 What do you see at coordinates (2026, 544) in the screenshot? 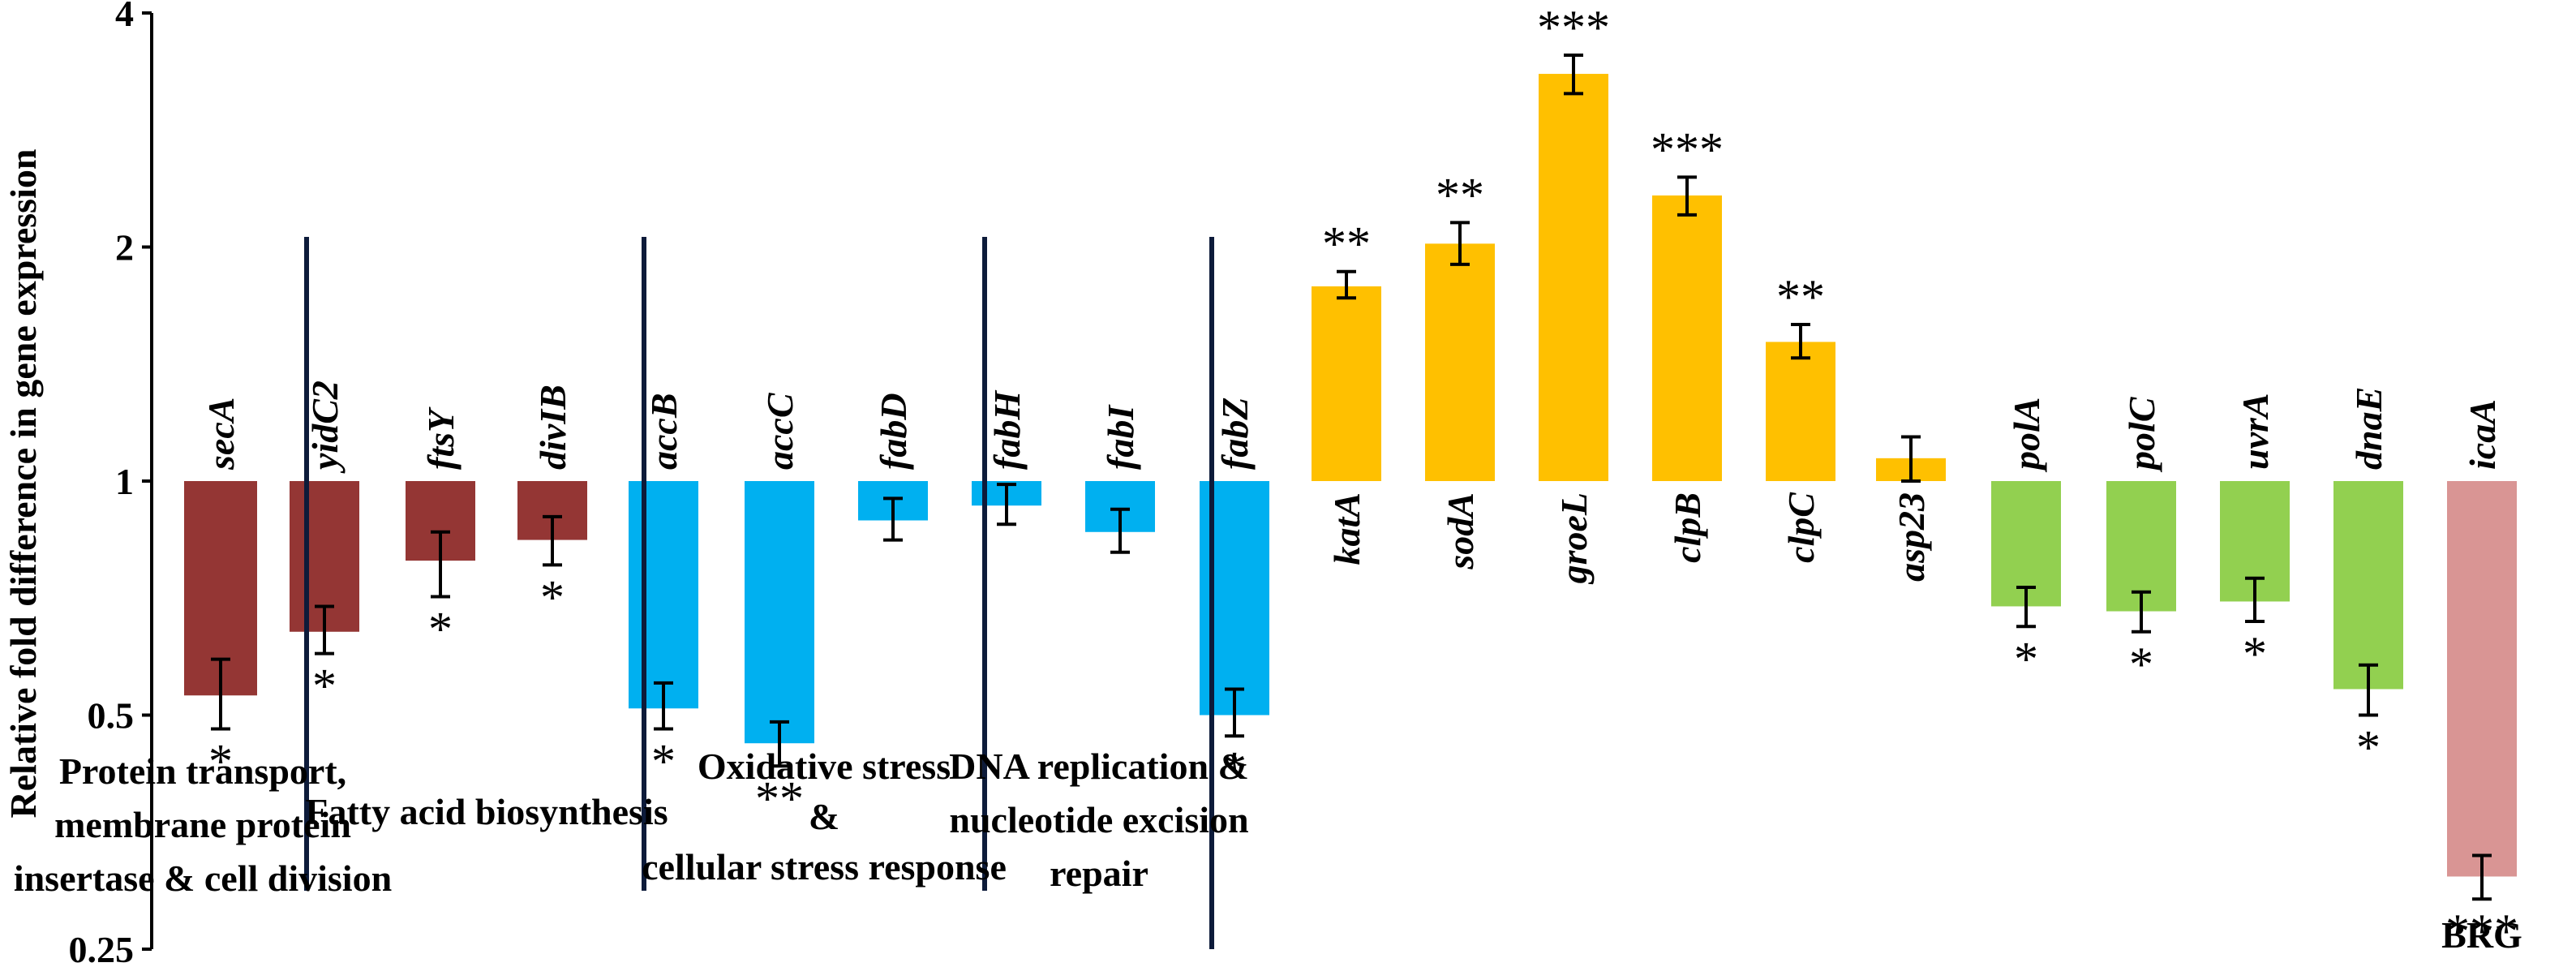
I see `bar-polA` at bounding box center [2026, 544].